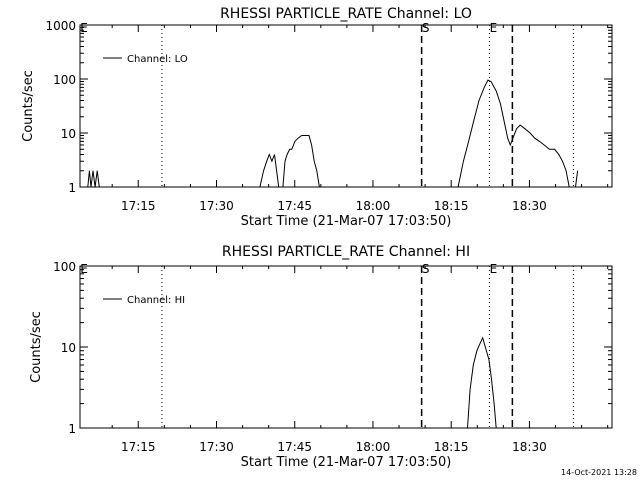  I want to click on legend-label: Channel: LO, so click(157, 59).